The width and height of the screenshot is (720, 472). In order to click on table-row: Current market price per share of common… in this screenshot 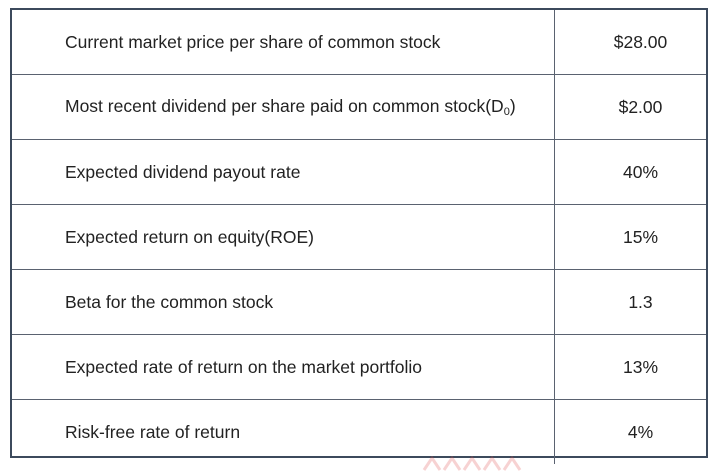, I will do `click(359, 42)`.